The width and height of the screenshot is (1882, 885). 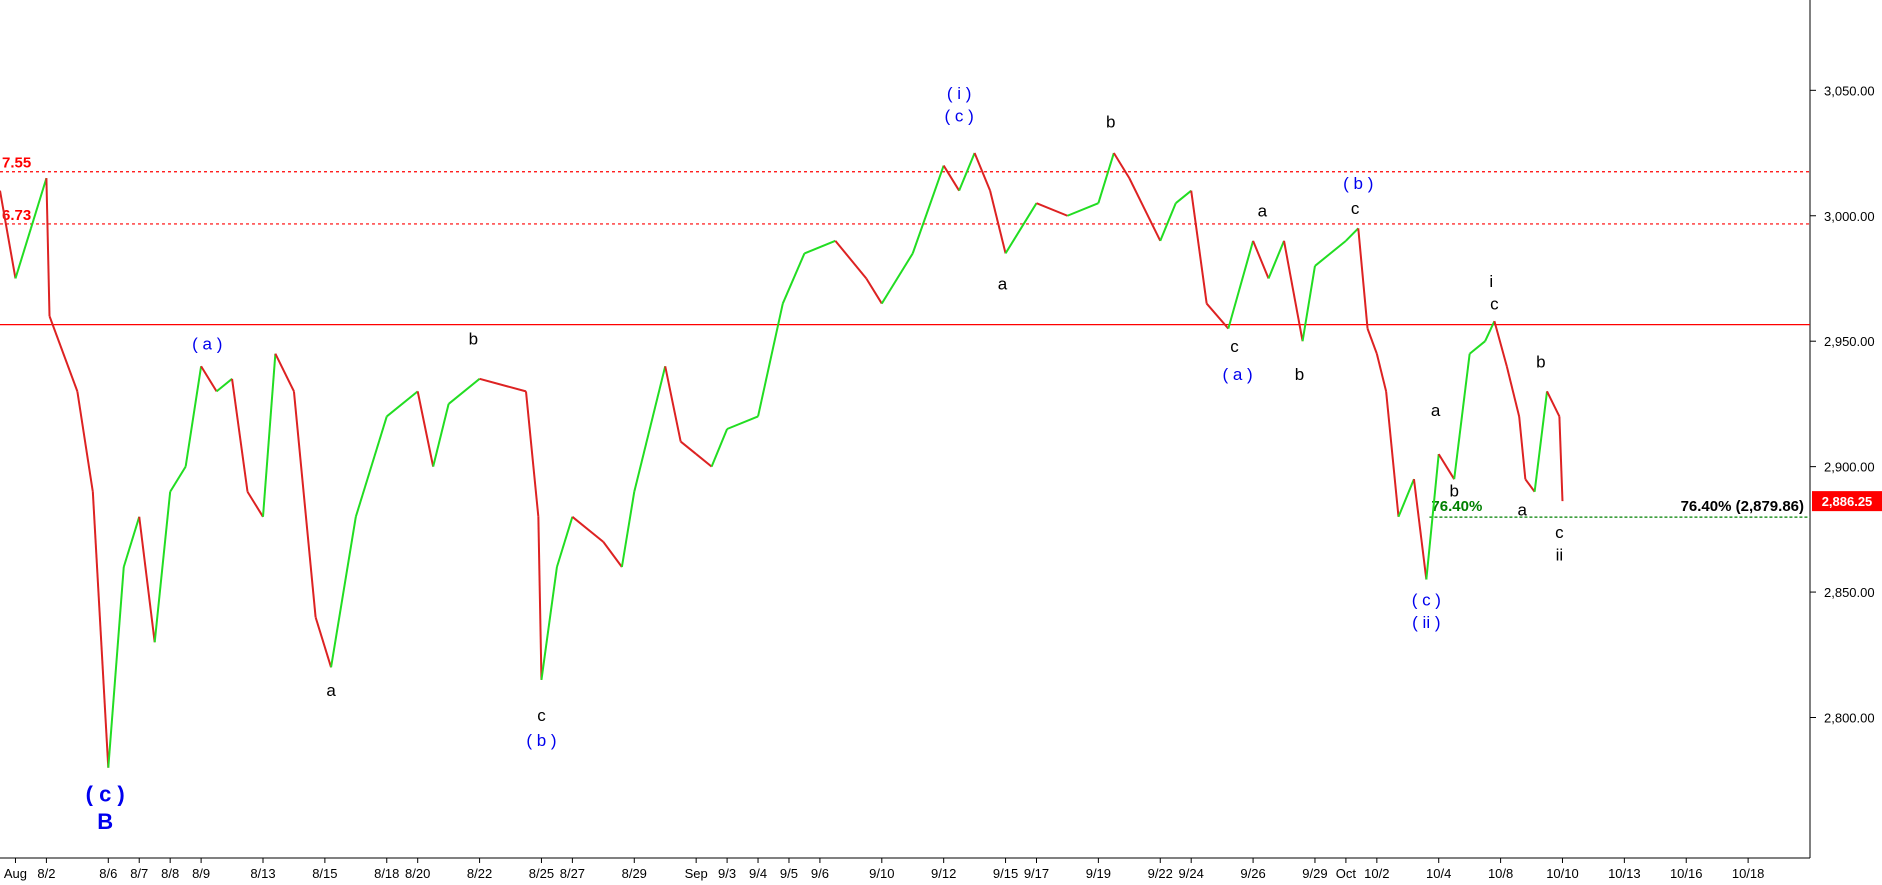 I want to click on price-level-label: 6.73, so click(x=16, y=215).